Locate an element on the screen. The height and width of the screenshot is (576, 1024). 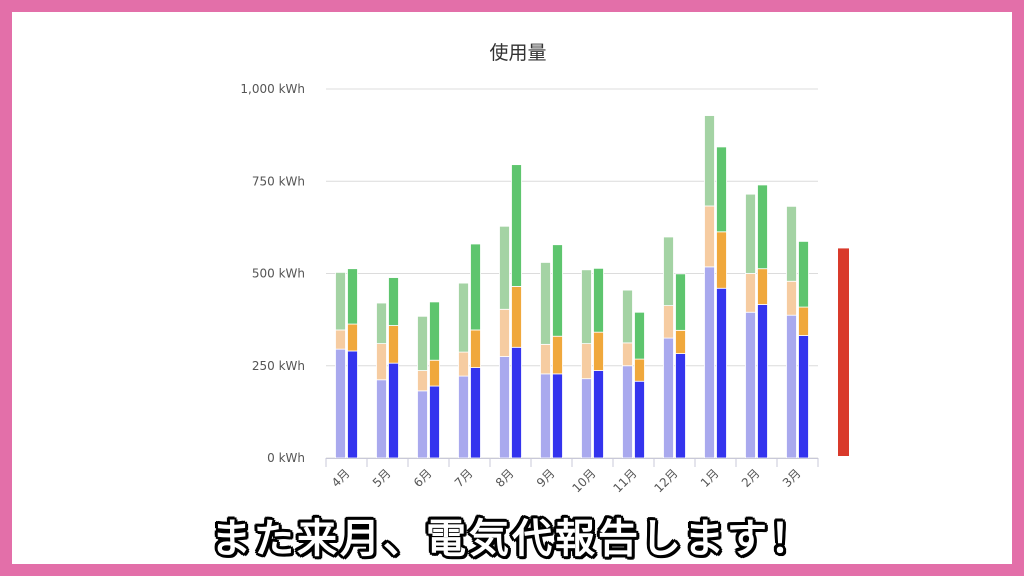
indicator-bar is located at coordinates (843, 352).